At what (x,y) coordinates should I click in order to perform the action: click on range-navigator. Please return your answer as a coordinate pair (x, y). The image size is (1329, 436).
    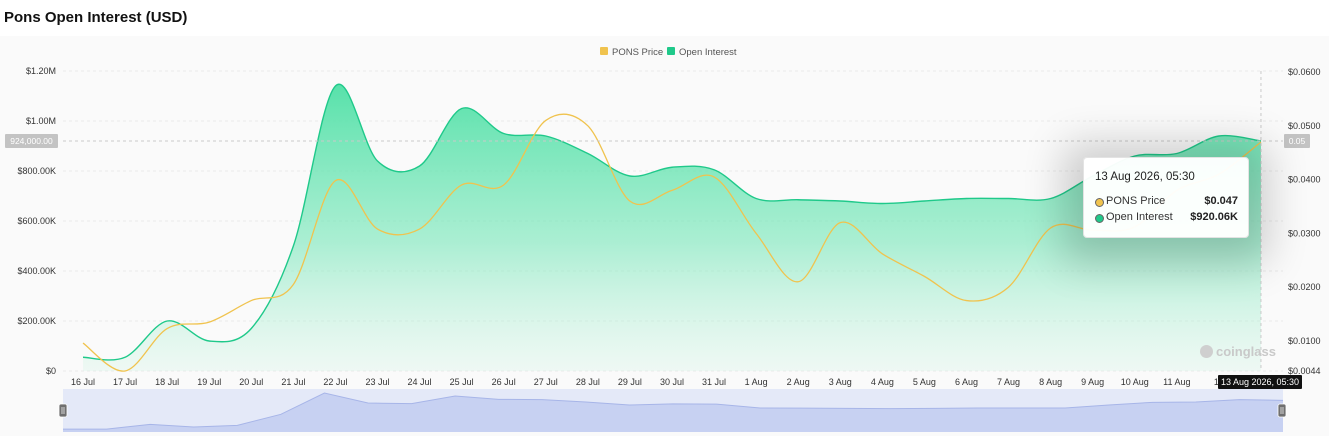
    Looking at the image, I should click on (672, 410).